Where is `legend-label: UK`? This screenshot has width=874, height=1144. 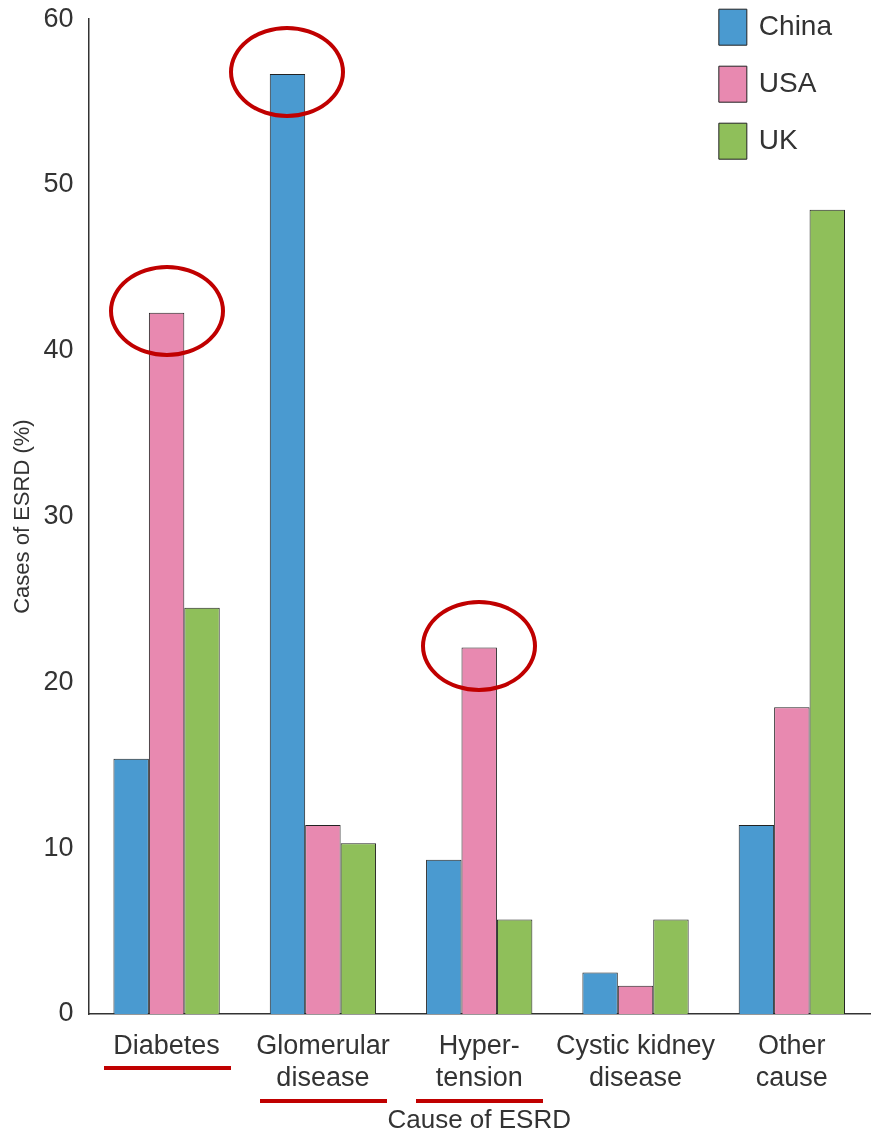
legend-label: UK is located at coordinates (778, 139).